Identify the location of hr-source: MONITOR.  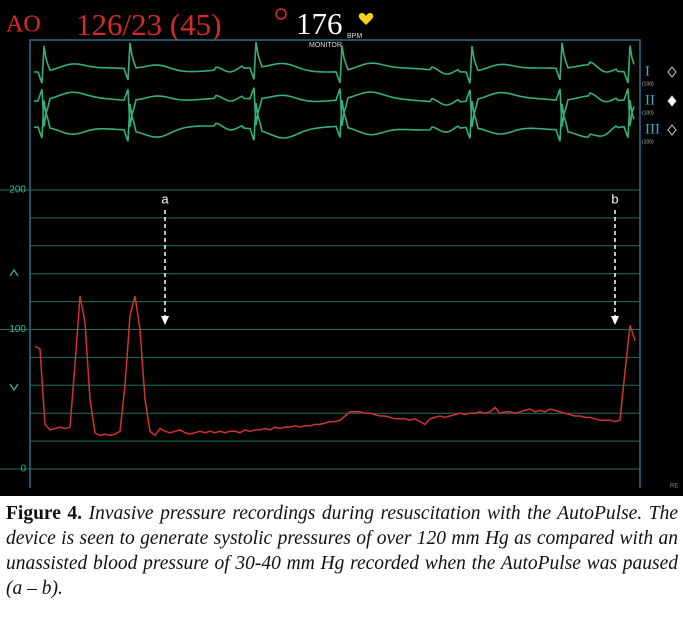
(325, 45).